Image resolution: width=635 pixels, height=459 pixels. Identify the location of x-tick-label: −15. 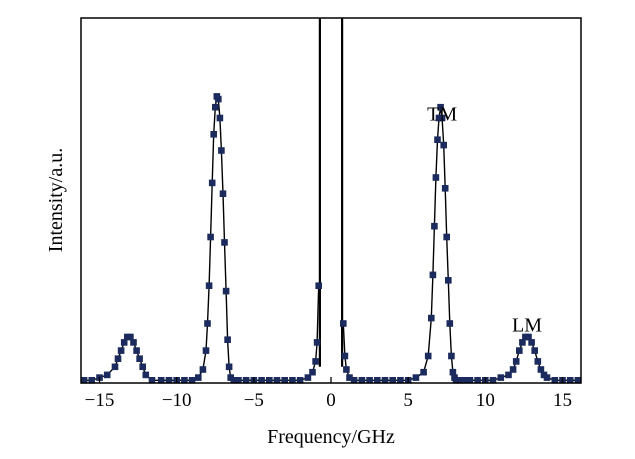
(100, 400).